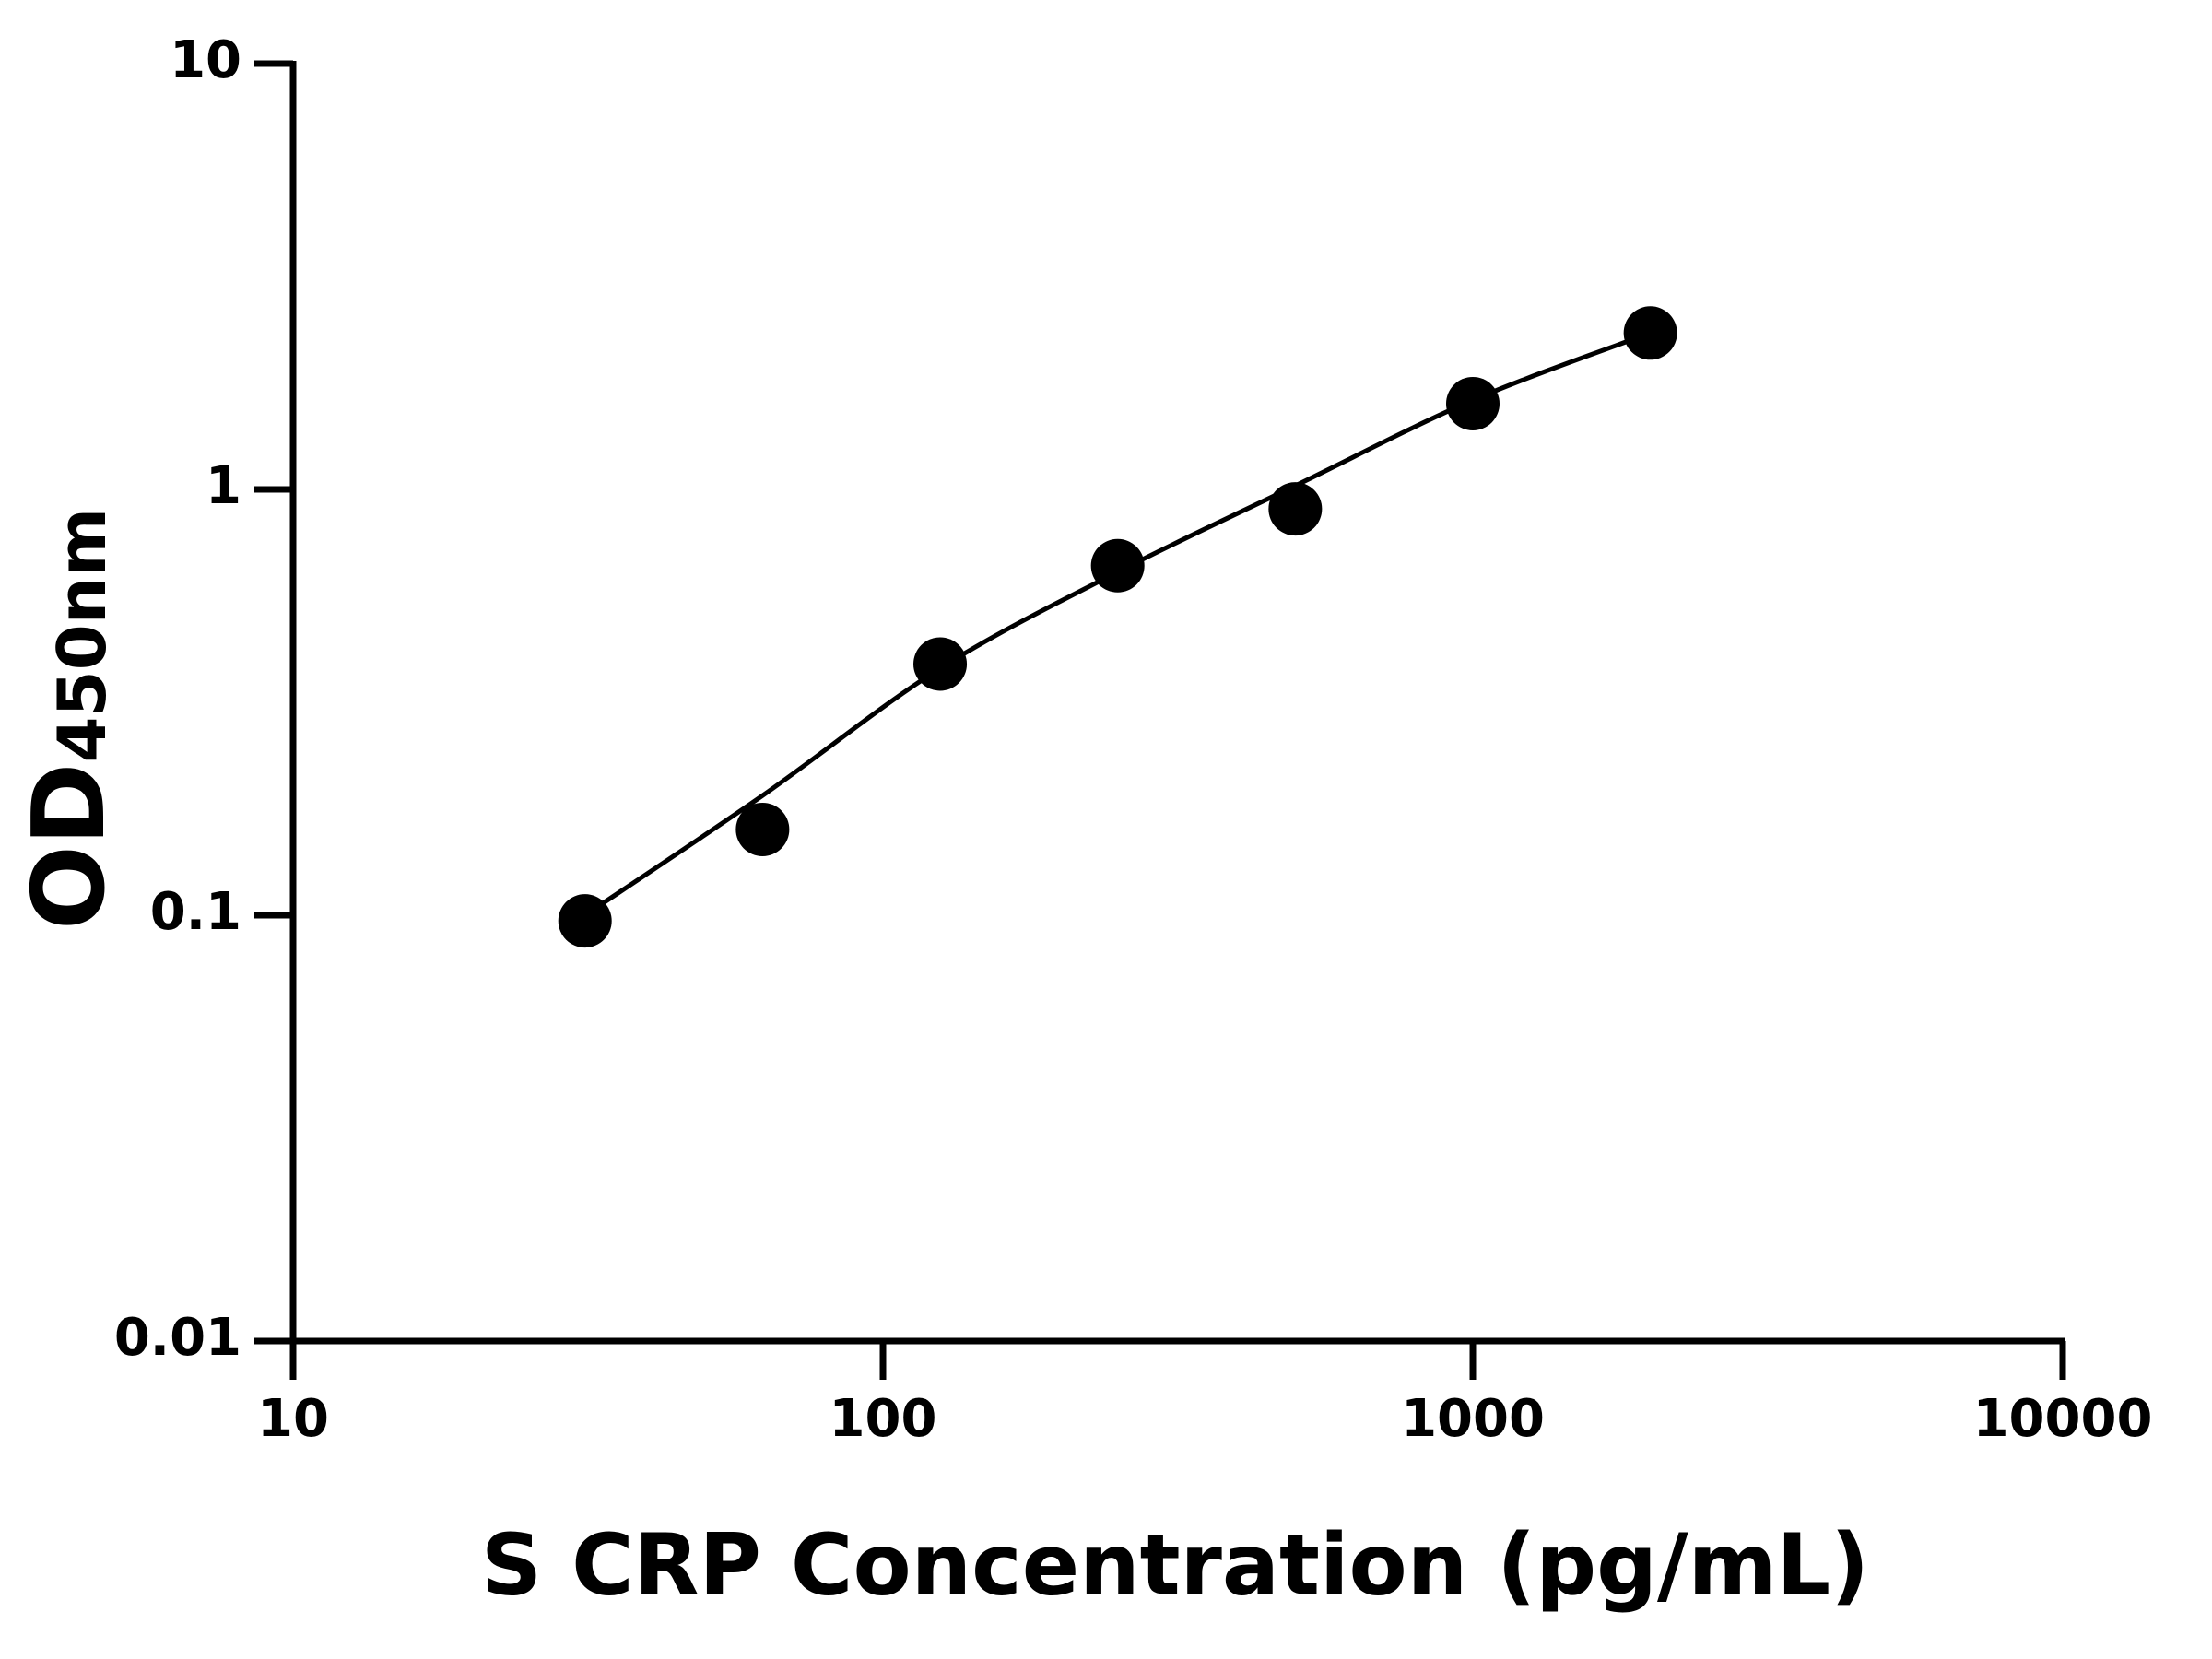 This screenshot has height=1659, width=2212. I want to click on y-tick-label: 0.1, so click(195, 912).